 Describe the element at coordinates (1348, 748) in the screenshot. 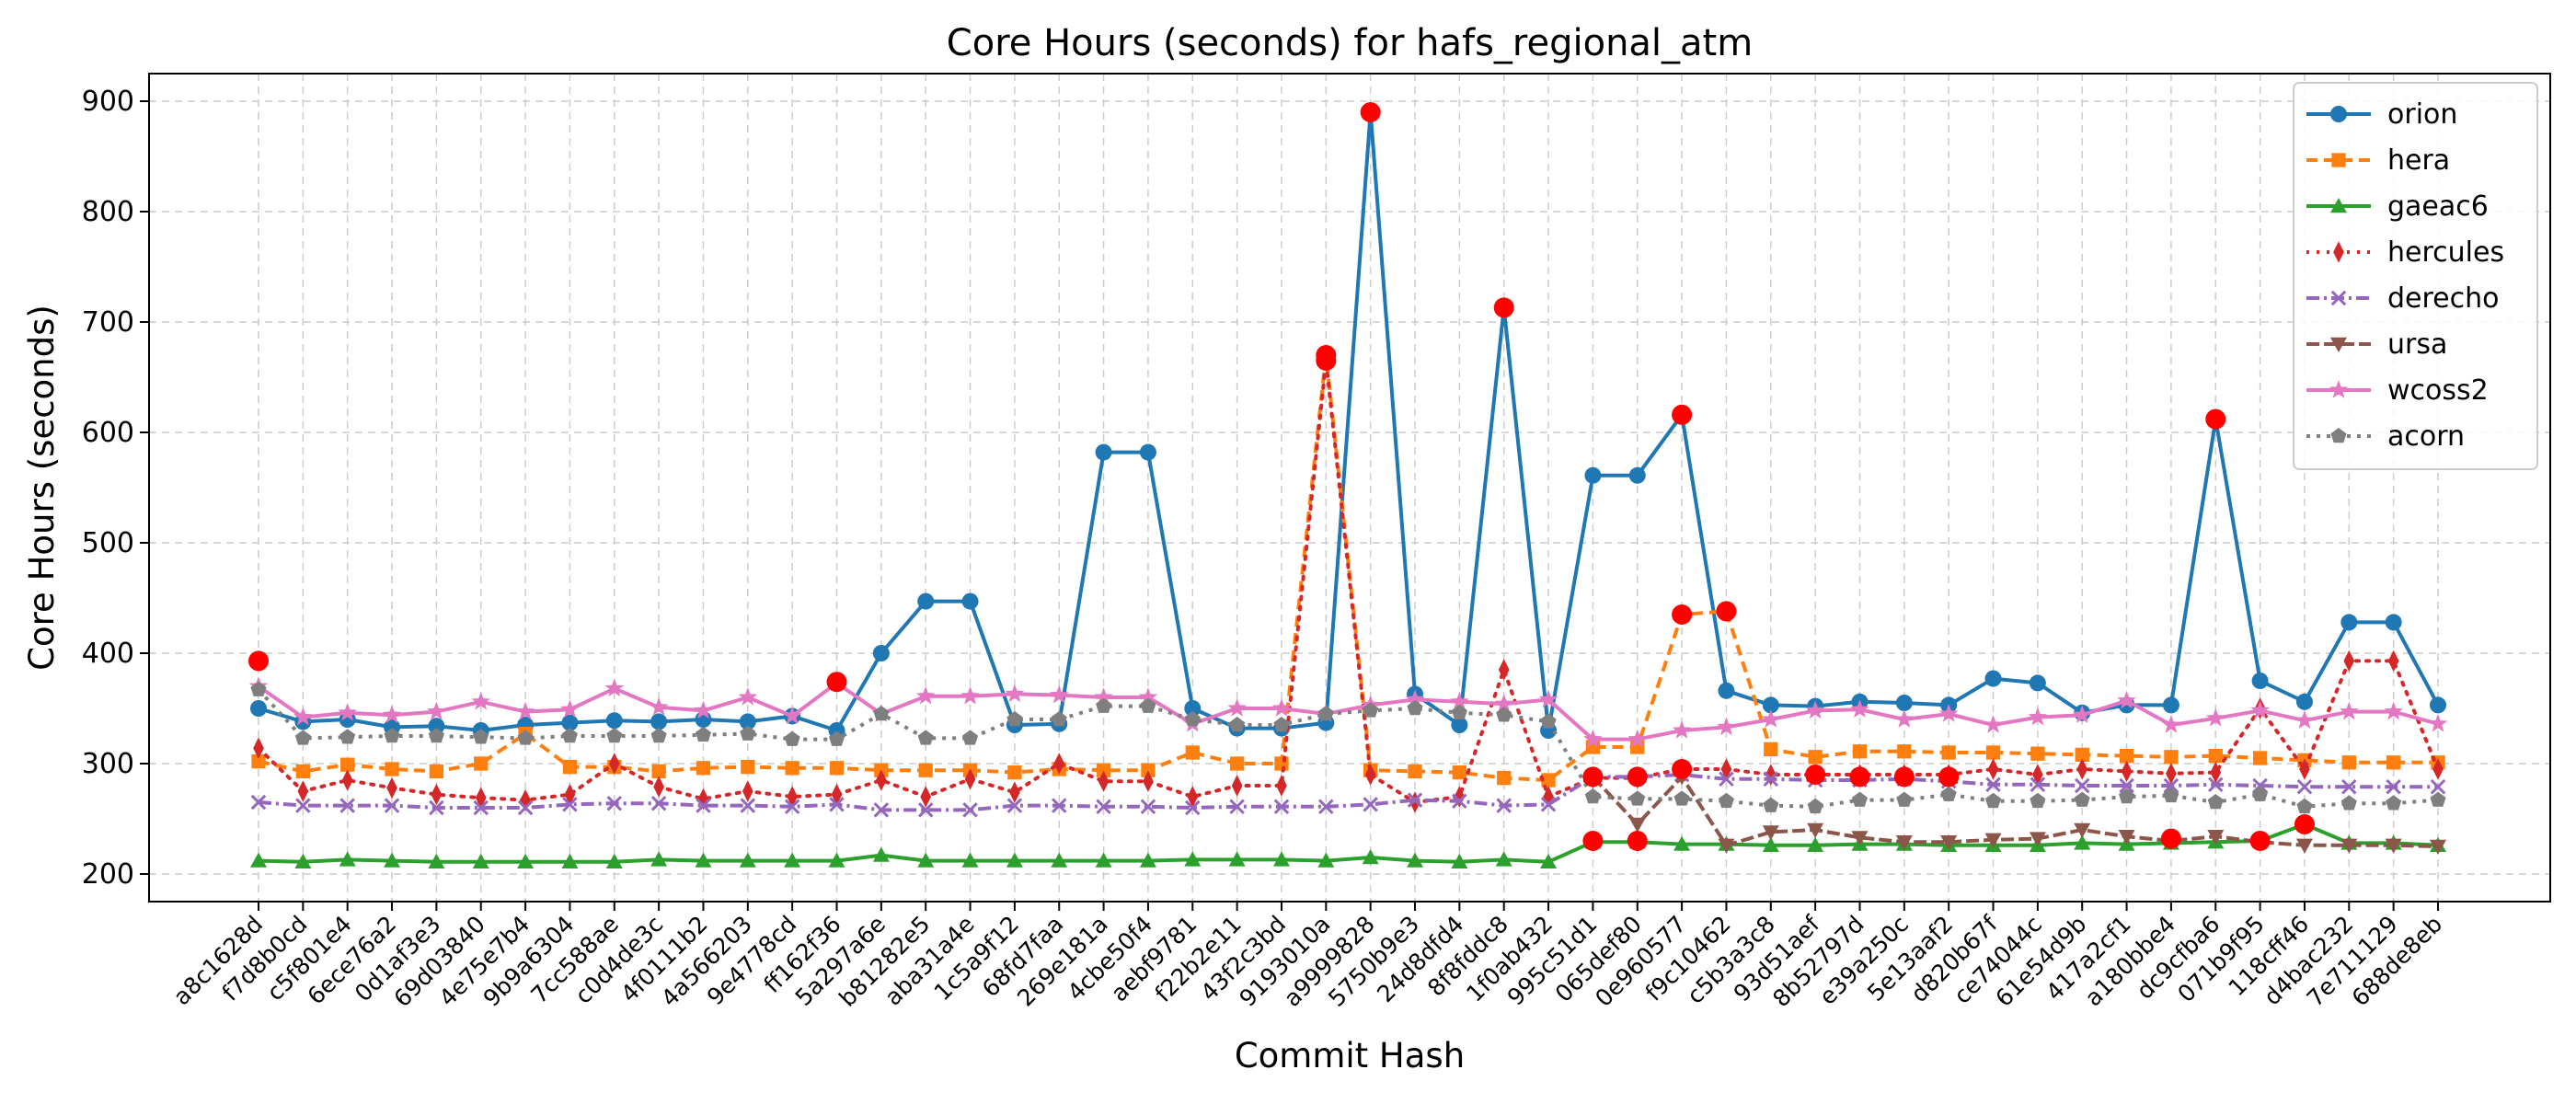

I see `series-line-acorn` at that location.